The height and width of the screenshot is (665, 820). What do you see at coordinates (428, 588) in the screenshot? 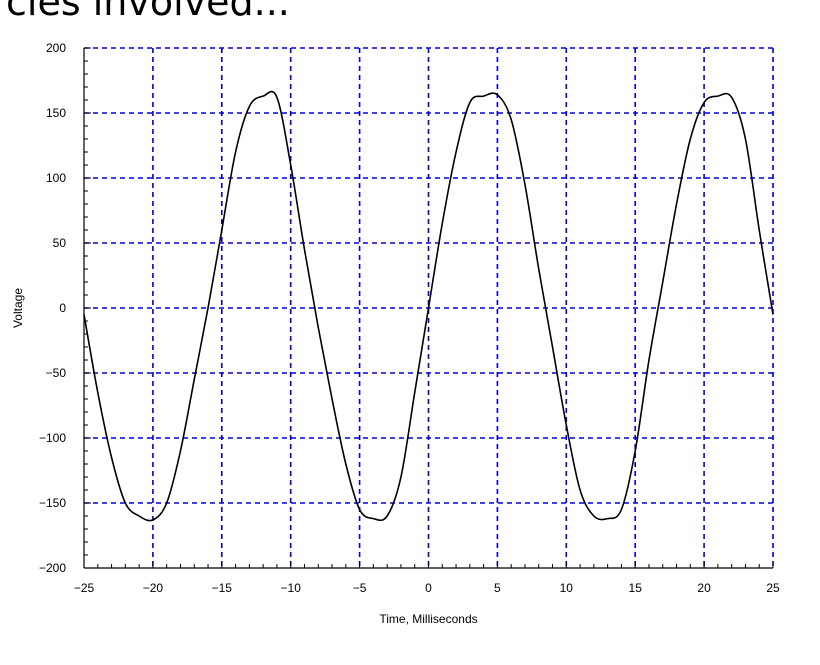
I see `x-tick-label: 0` at bounding box center [428, 588].